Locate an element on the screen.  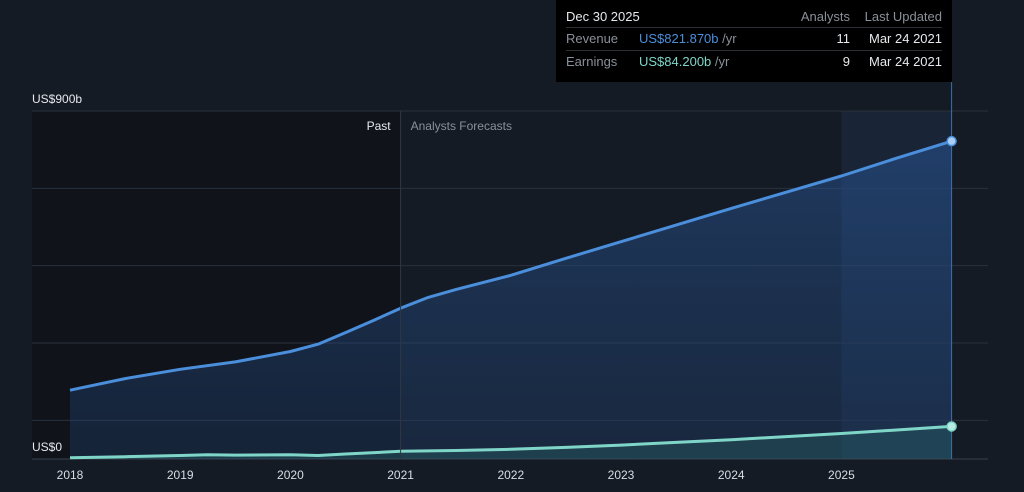
x-tick-label: 2024 is located at coordinates (731, 475).